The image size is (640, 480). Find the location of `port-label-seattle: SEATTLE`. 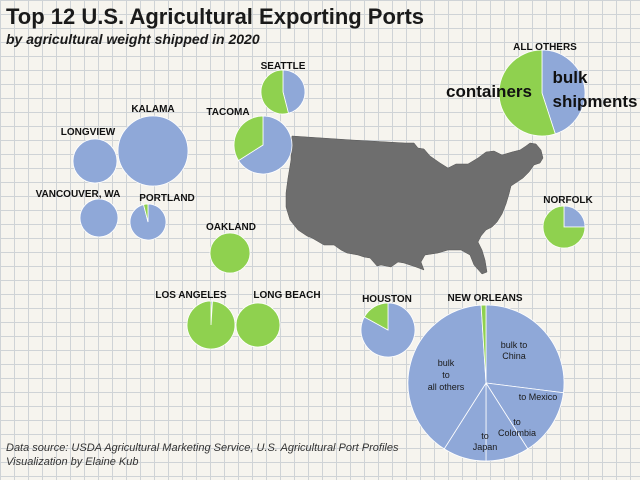

port-label-seattle: SEATTLE is located at coordinates (283, 66).